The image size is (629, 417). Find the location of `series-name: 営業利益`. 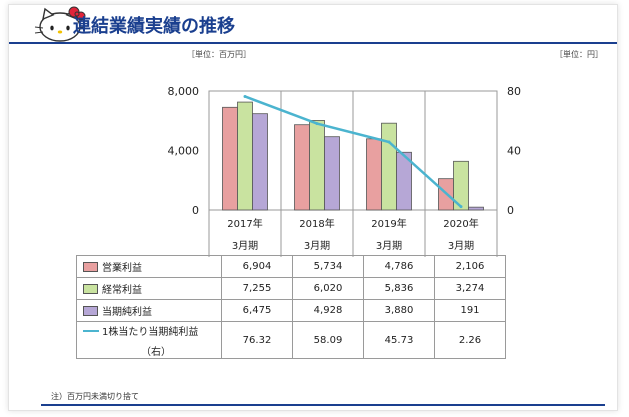

series-name: 営業利益 is located at coordinates (122, 268).